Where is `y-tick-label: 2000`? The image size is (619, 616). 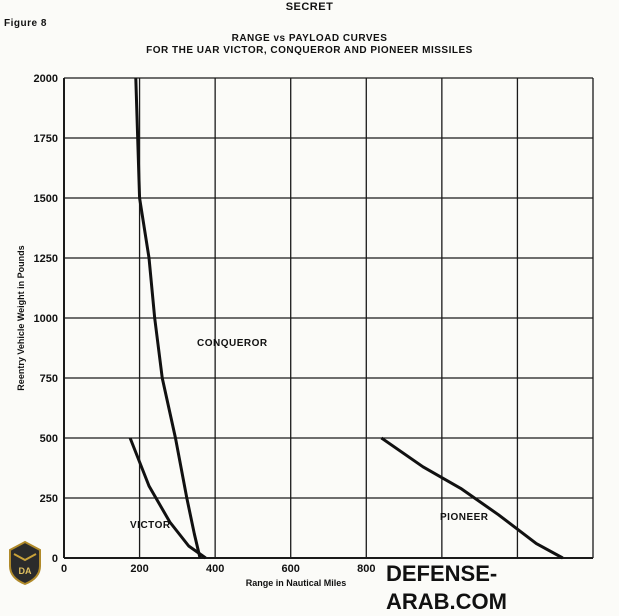
y-tick-label: 2000 is located at coordinates (46, 79).